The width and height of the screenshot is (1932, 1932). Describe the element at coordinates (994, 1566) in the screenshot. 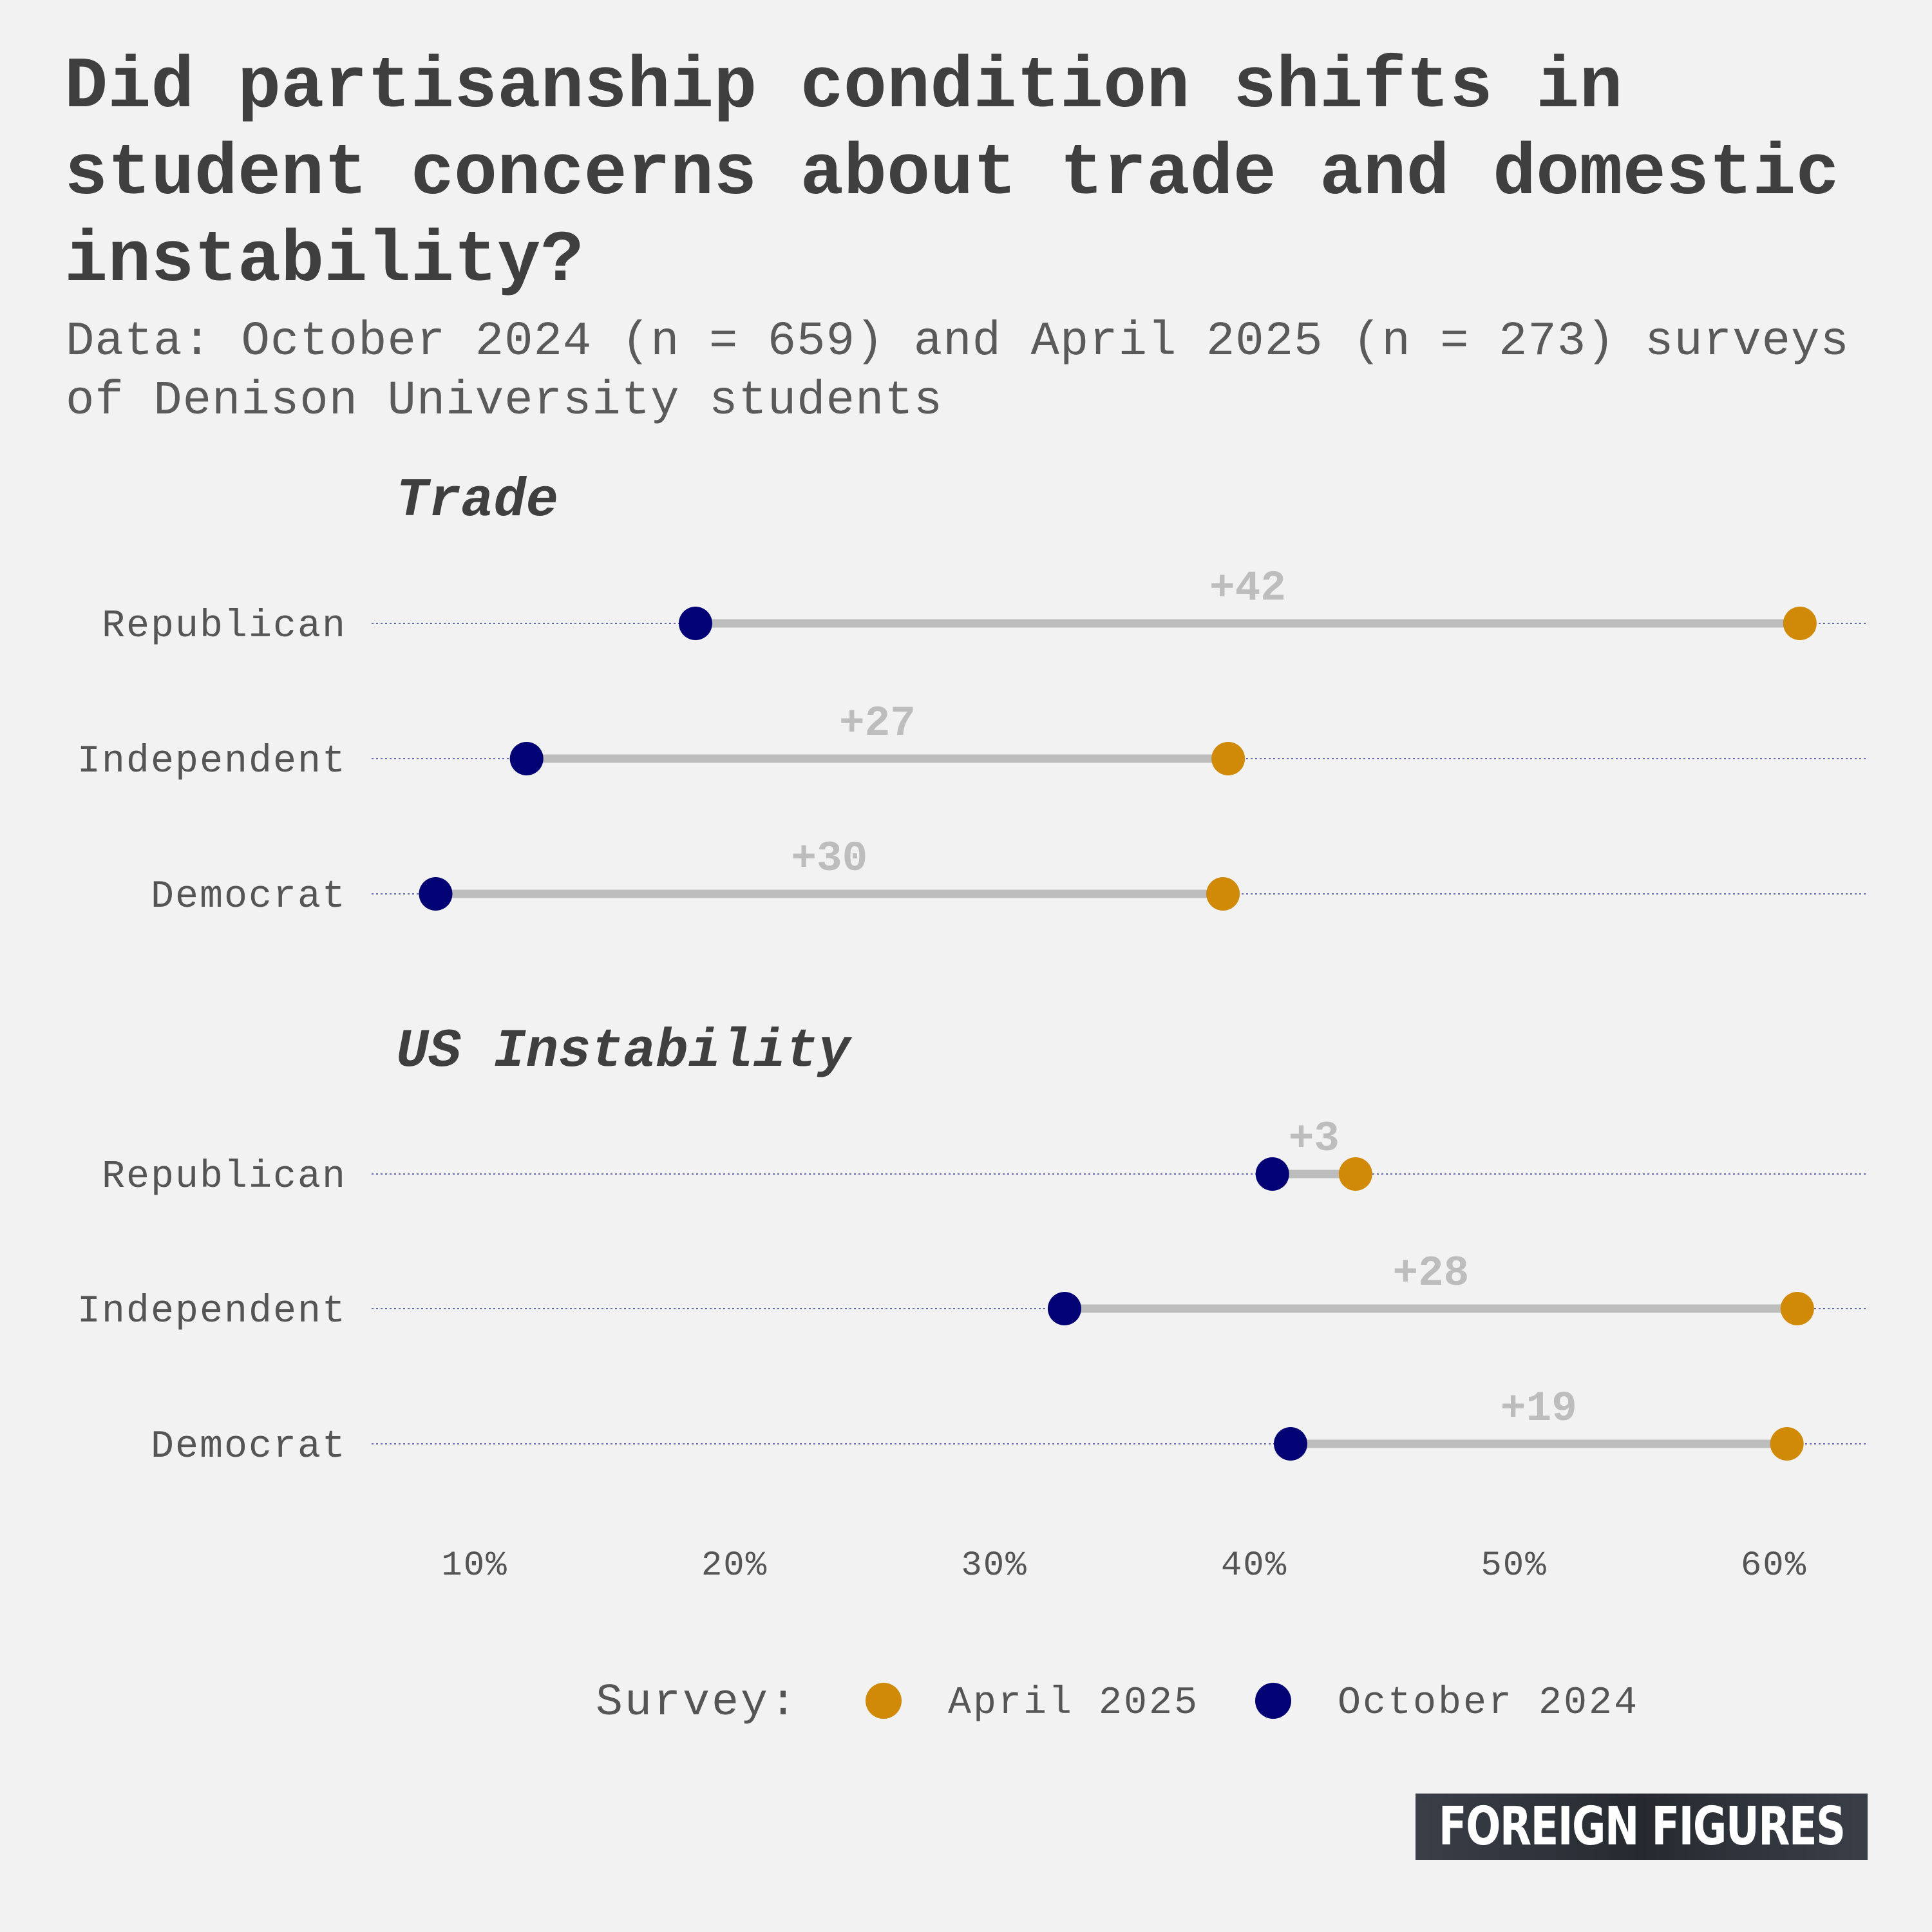

I see `x-tick-label: 30%` at that location.